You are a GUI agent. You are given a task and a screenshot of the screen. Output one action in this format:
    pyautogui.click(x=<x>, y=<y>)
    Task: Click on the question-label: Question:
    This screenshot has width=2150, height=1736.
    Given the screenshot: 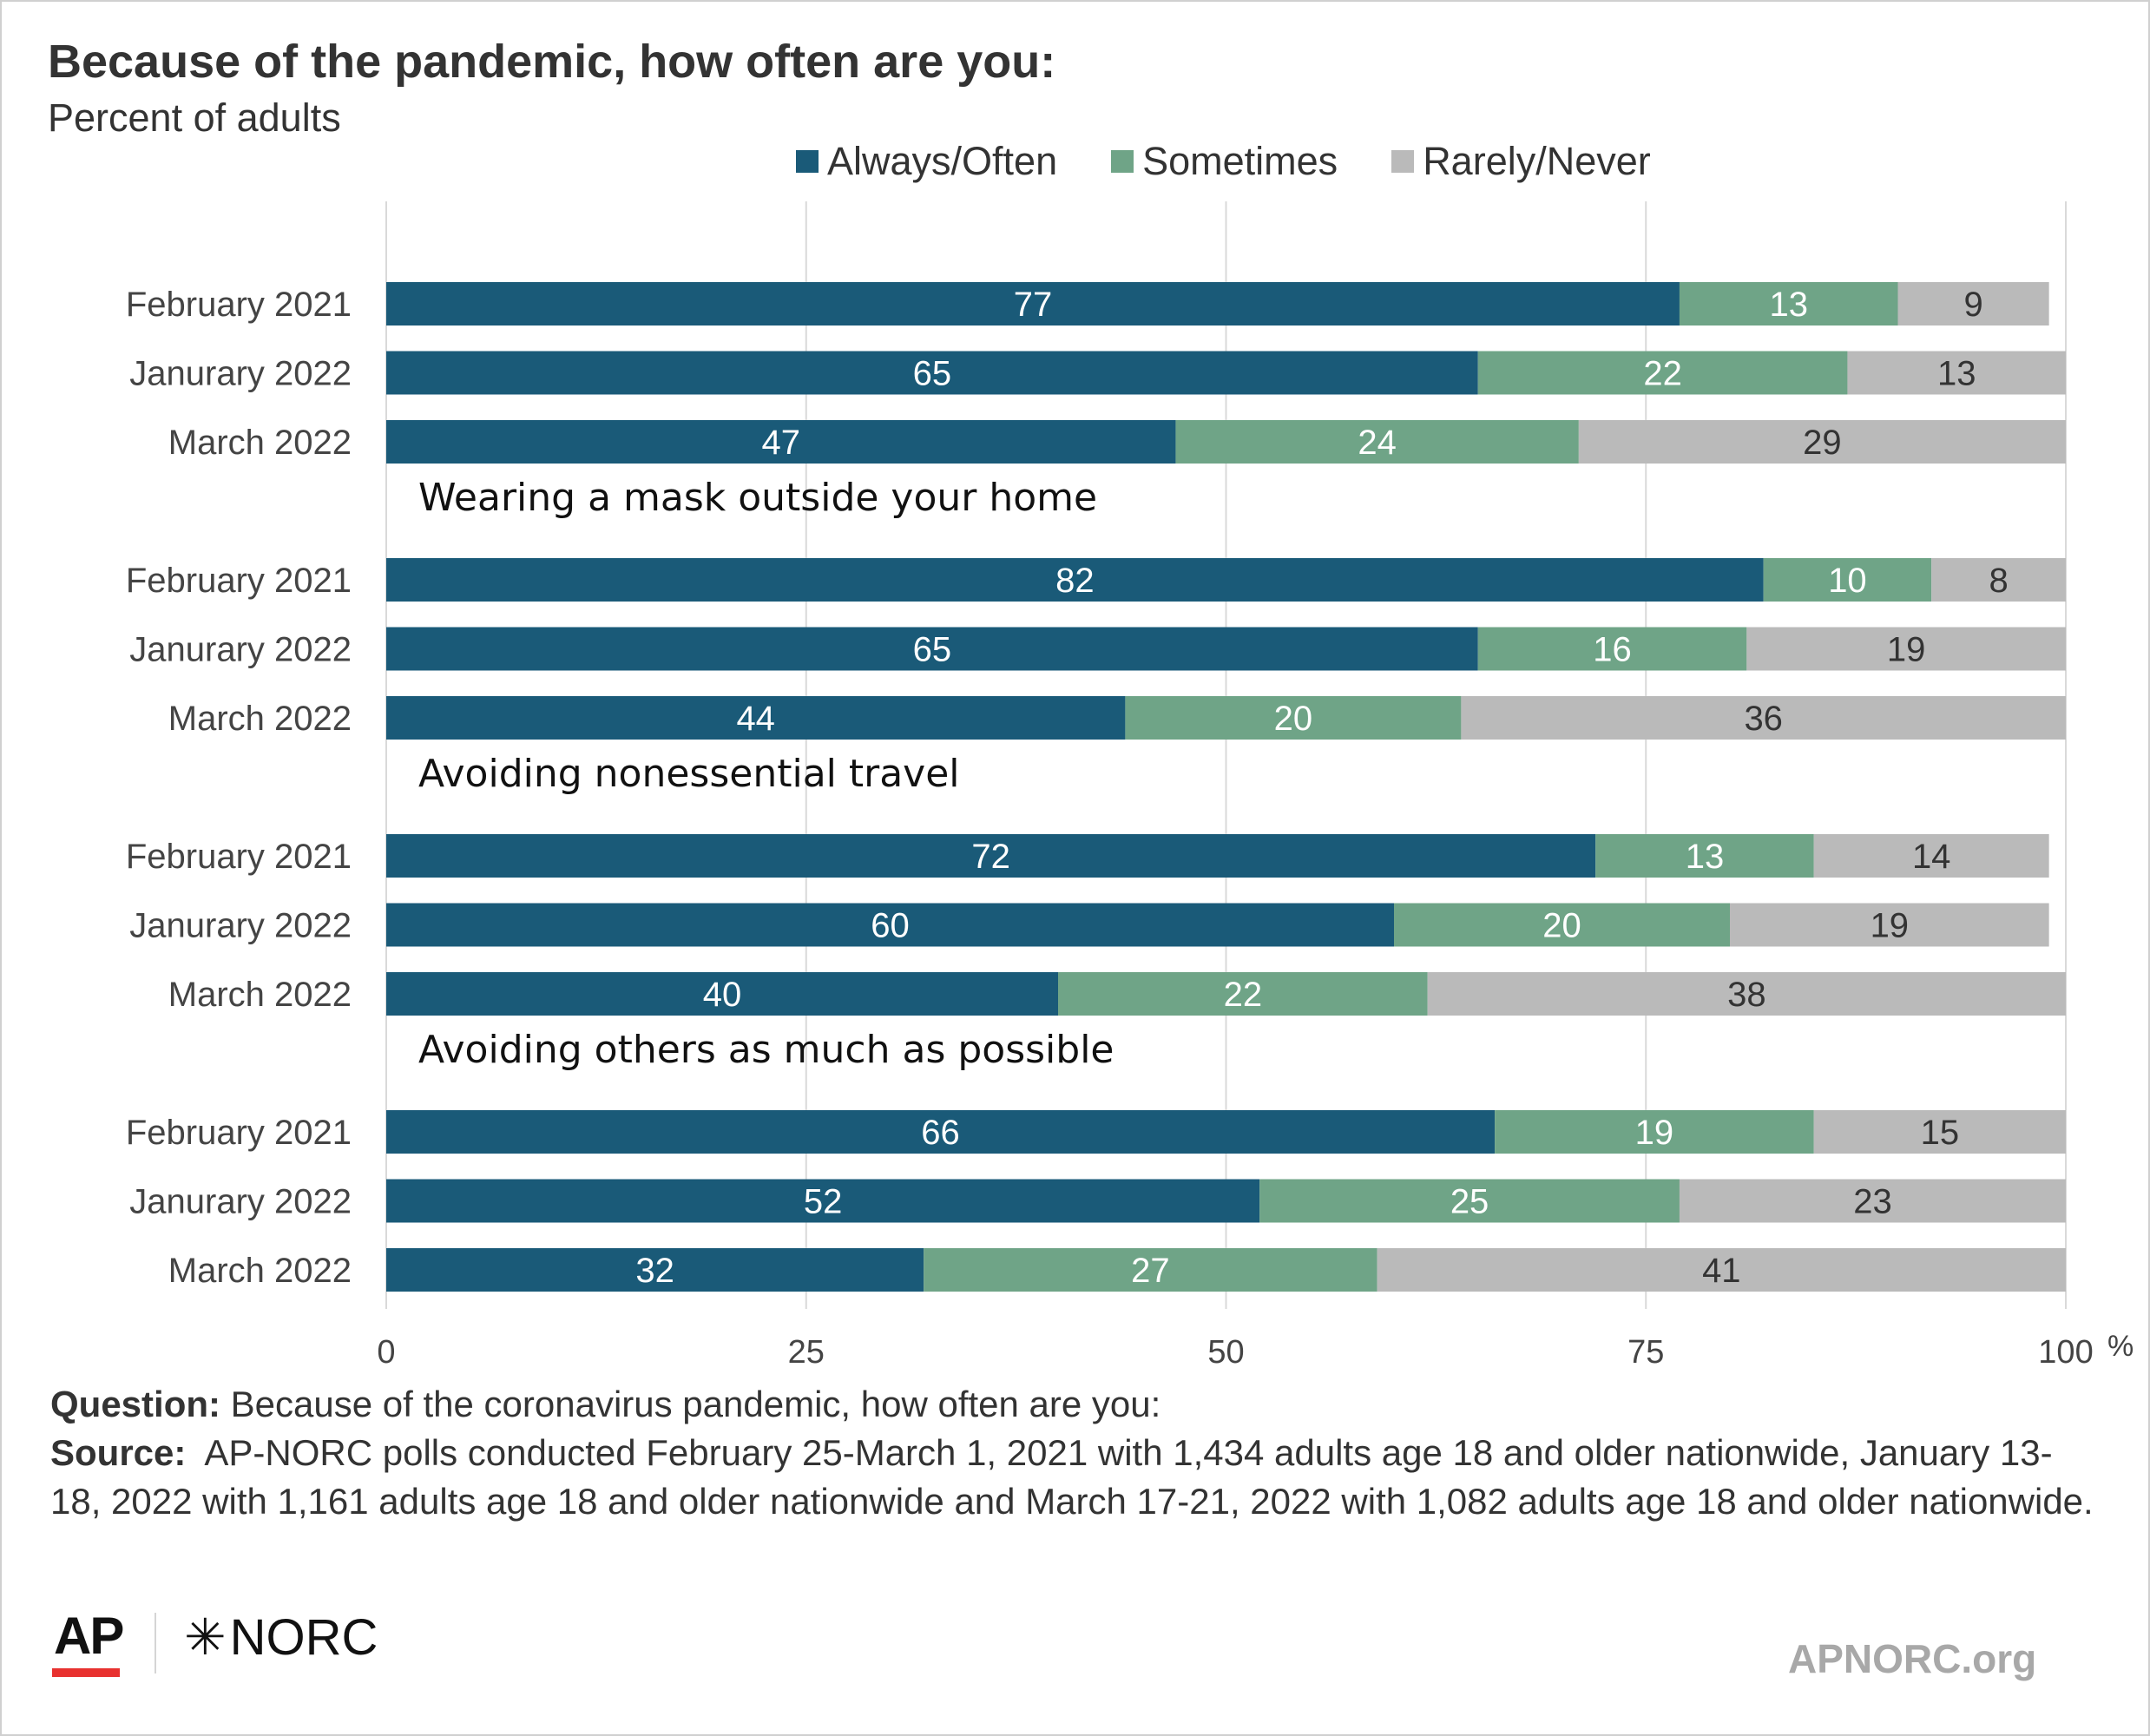 What is the action you would take?
    pyautogui.click(x=135, y=1404)
    